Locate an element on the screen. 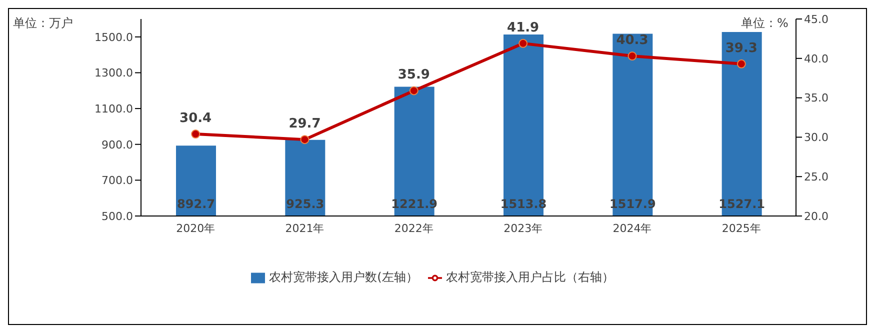 Image resolution: width=875 pixels, height=333 pixels. data-label: 925.3 is located at coordinates (305, 204).